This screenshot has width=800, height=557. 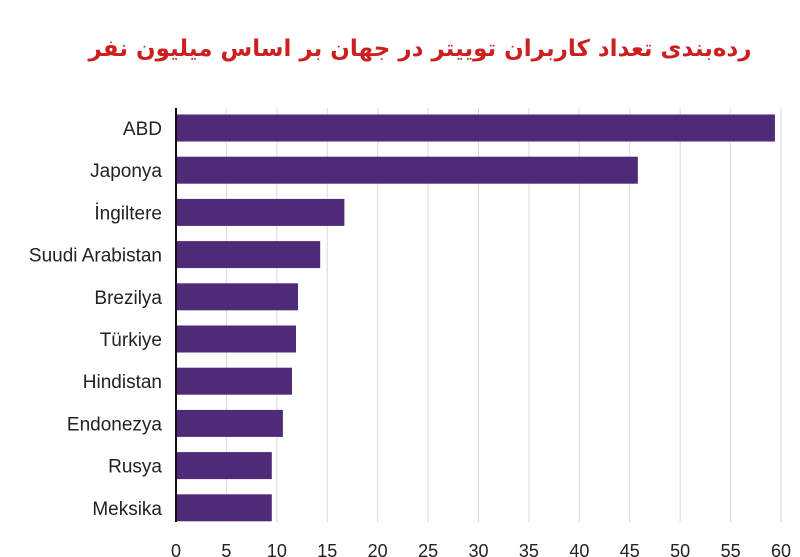 I want to click on x-axis-tick-labels: 0 5 10 15 20 25 30 35 40 45 50 55 60, so click(x=481, y=549).